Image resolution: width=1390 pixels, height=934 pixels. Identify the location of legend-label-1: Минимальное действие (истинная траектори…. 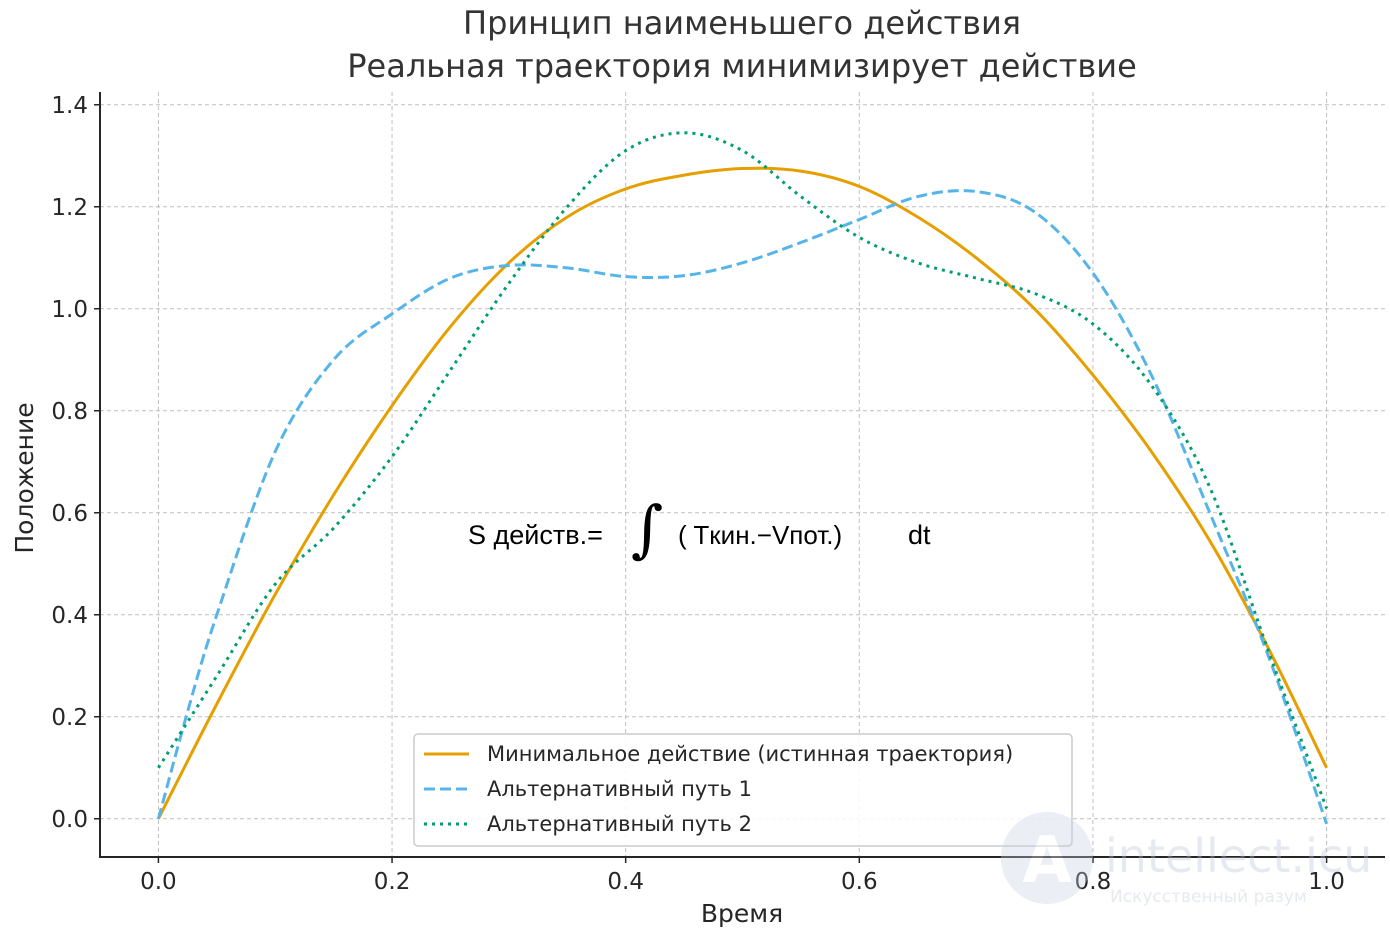
(750, 754).